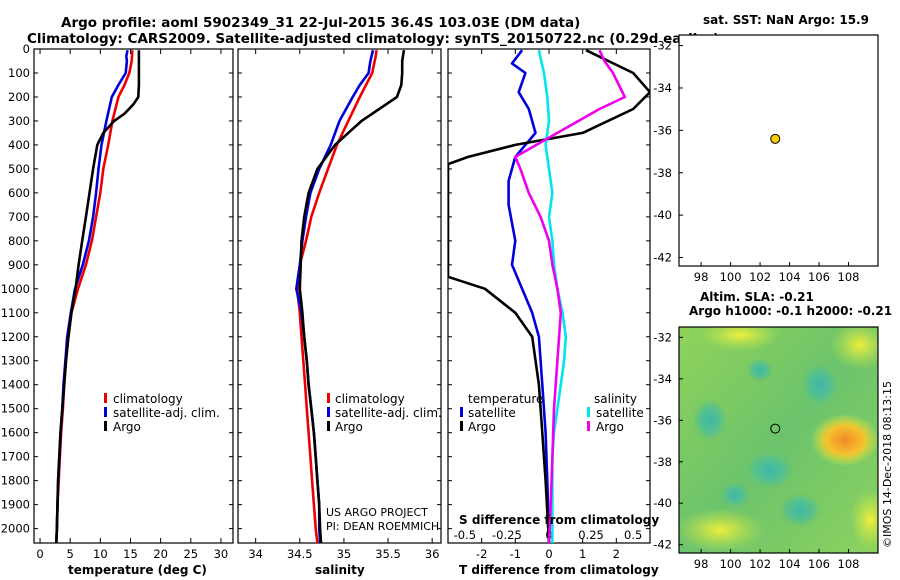 The image size is (900, 580). Describe the element at coordinates (662, 173) in the screenshot. I see `map-y-tick-label: -38` at that location.